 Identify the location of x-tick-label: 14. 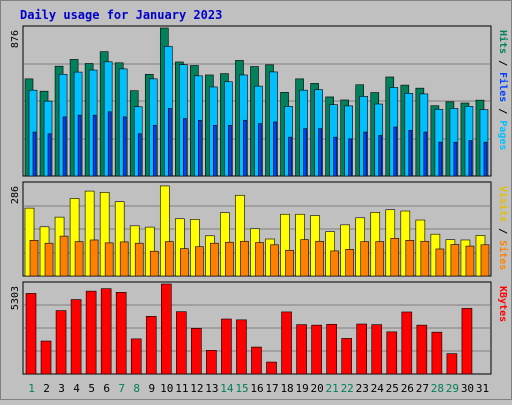
(227, 388).